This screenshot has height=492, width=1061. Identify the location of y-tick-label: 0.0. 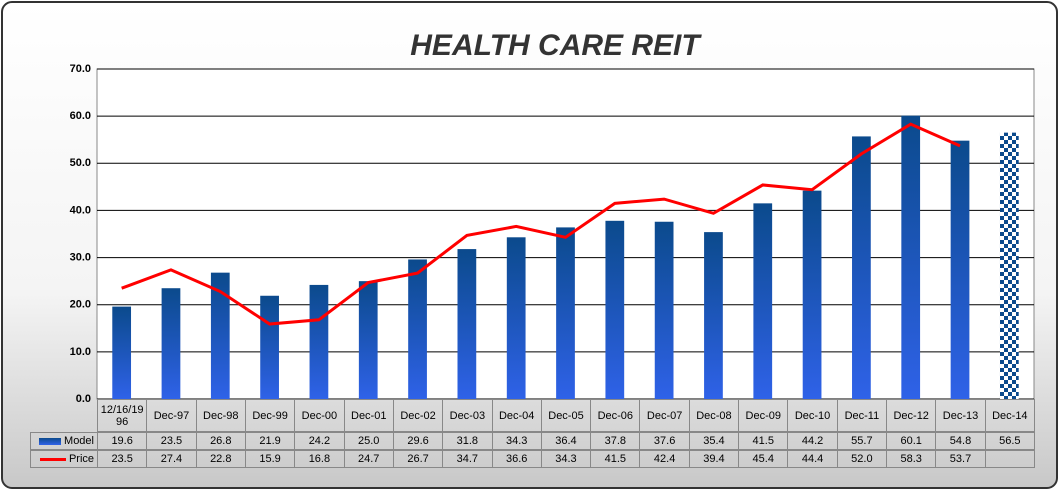
(83, 399).